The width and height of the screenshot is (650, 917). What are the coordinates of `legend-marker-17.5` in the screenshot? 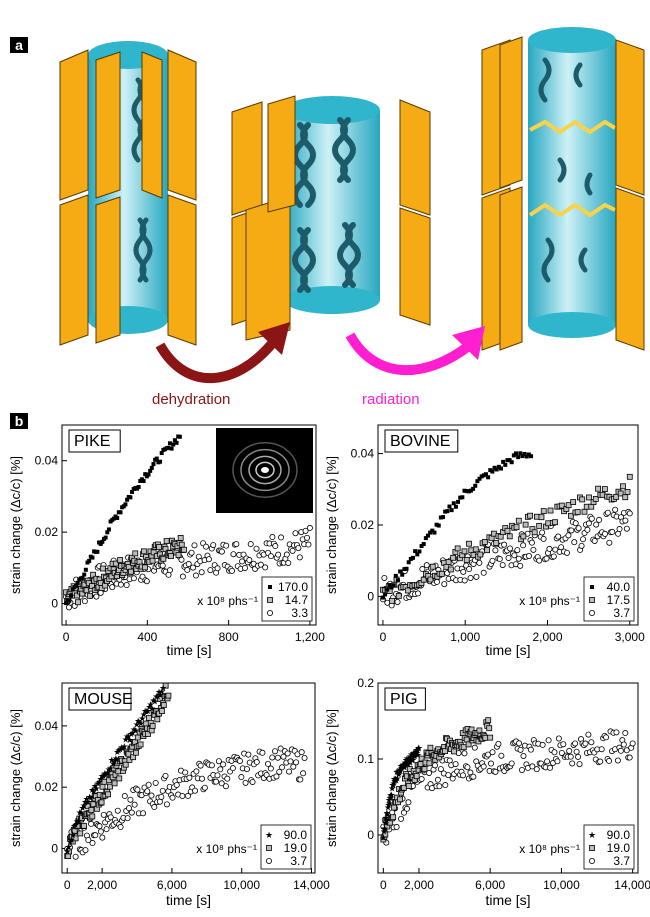 It's located at (592, 600).